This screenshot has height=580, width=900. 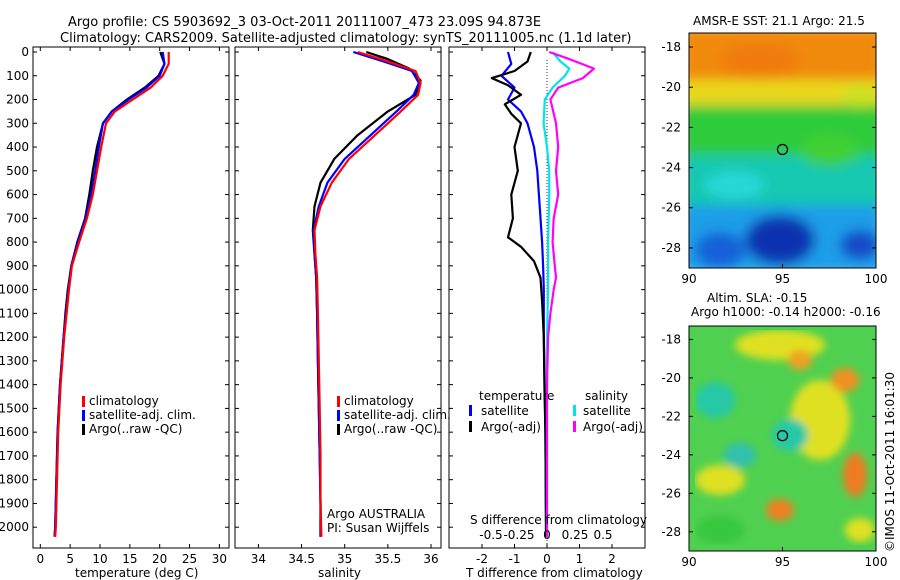 I want to click on salinity-line-climatology, so click(x=367, y=293).